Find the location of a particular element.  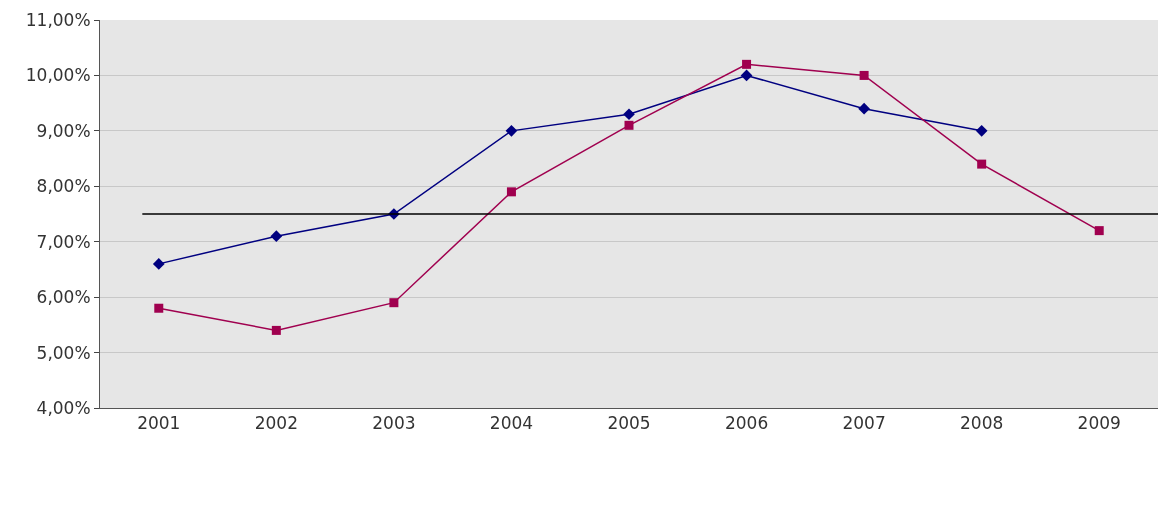

x-tick-label: 2006 is located at coordinates (746, 423).